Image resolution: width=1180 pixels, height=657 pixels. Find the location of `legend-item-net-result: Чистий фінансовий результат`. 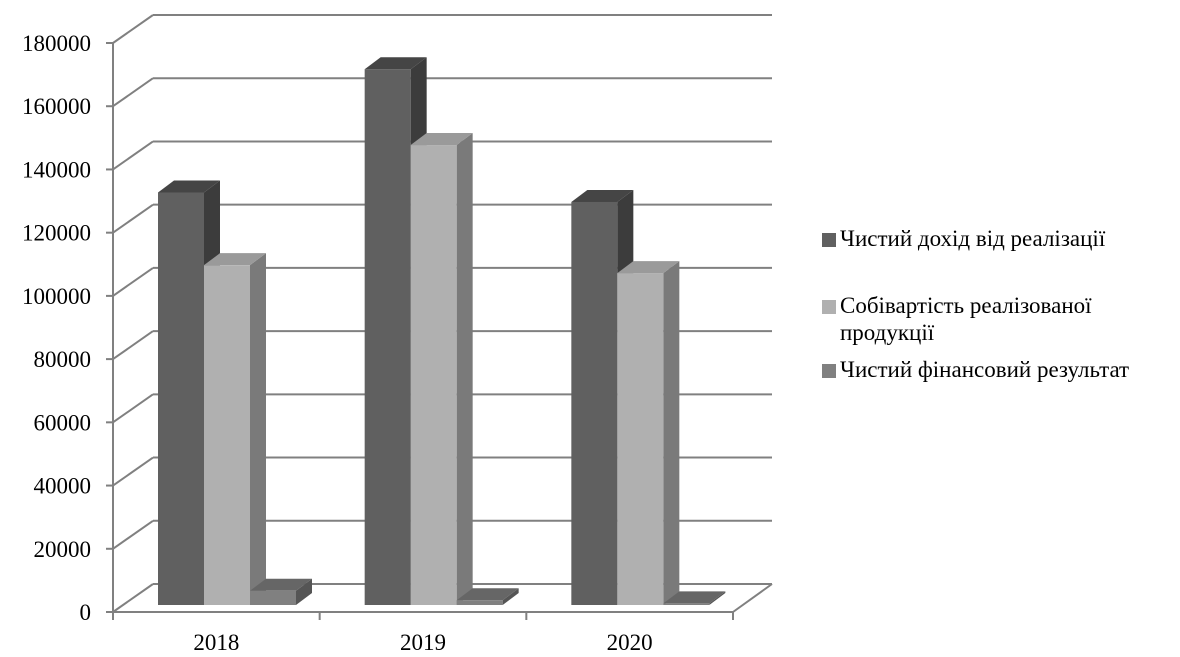

legend-item-net-result: Чистий фінансовий результат is located at coordinates (1000, 369).